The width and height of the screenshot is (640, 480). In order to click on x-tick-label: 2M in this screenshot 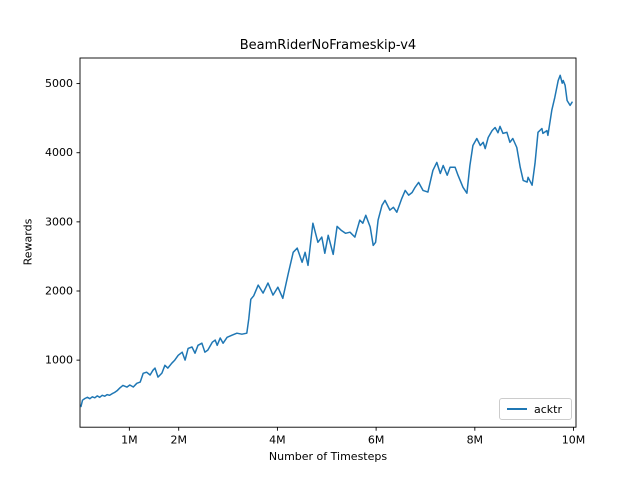, I will do `click(178, 440)`.